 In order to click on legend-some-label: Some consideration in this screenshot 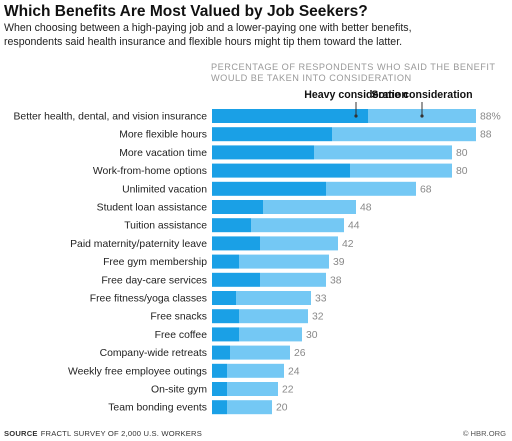, I will do `click(421, 95)`.